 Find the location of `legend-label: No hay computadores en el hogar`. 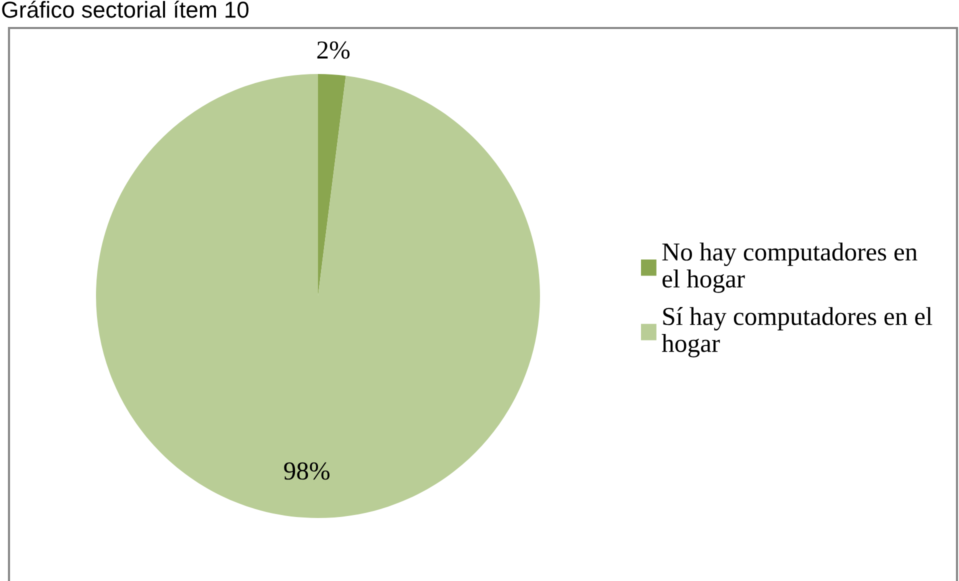

legend-label: No hay computadores en el hogar is located at coordinates (790, 267).